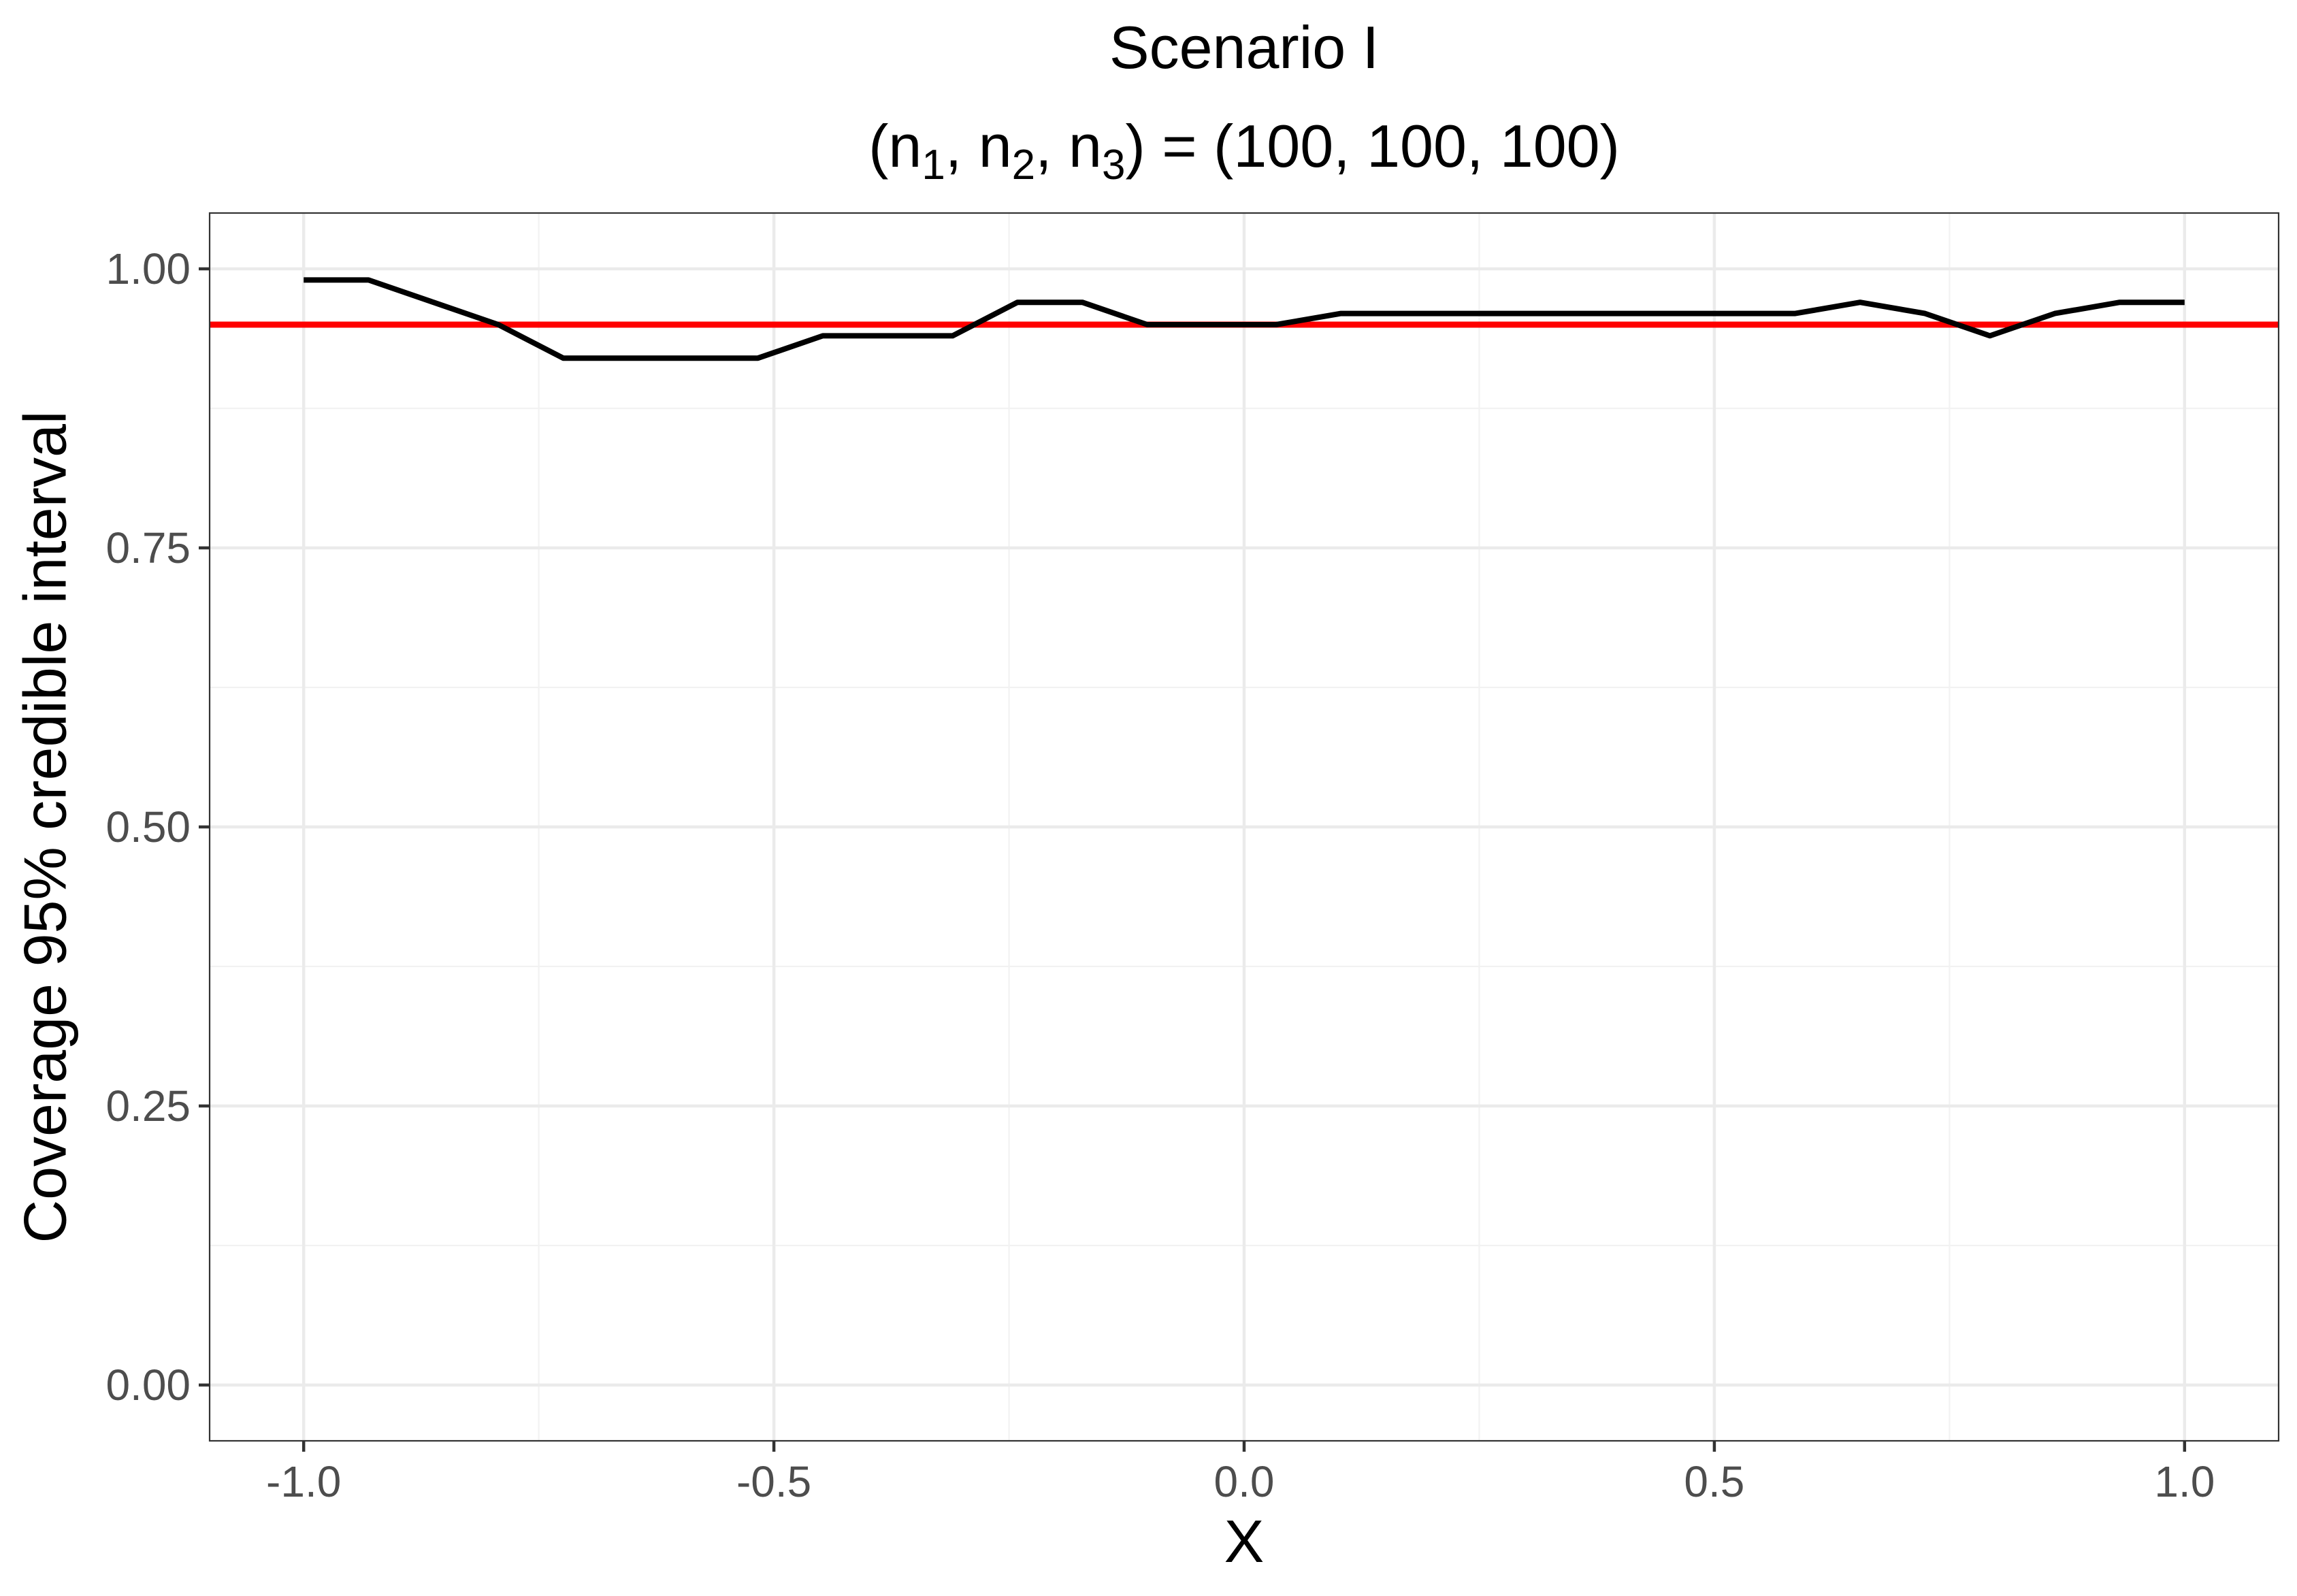  I want to click on y-tick-label: 1.00, so click(148, 268).